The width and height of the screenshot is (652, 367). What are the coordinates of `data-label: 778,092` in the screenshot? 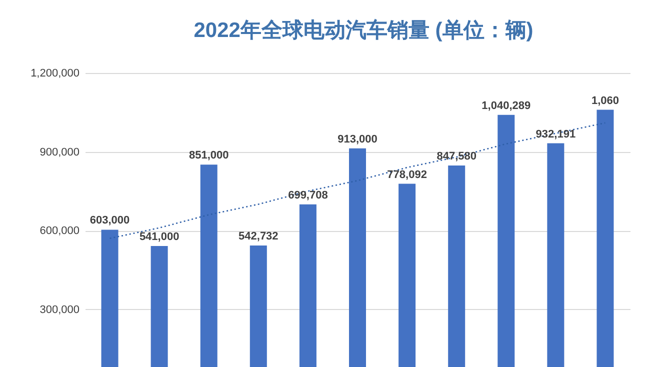 It's located at (407, 174).